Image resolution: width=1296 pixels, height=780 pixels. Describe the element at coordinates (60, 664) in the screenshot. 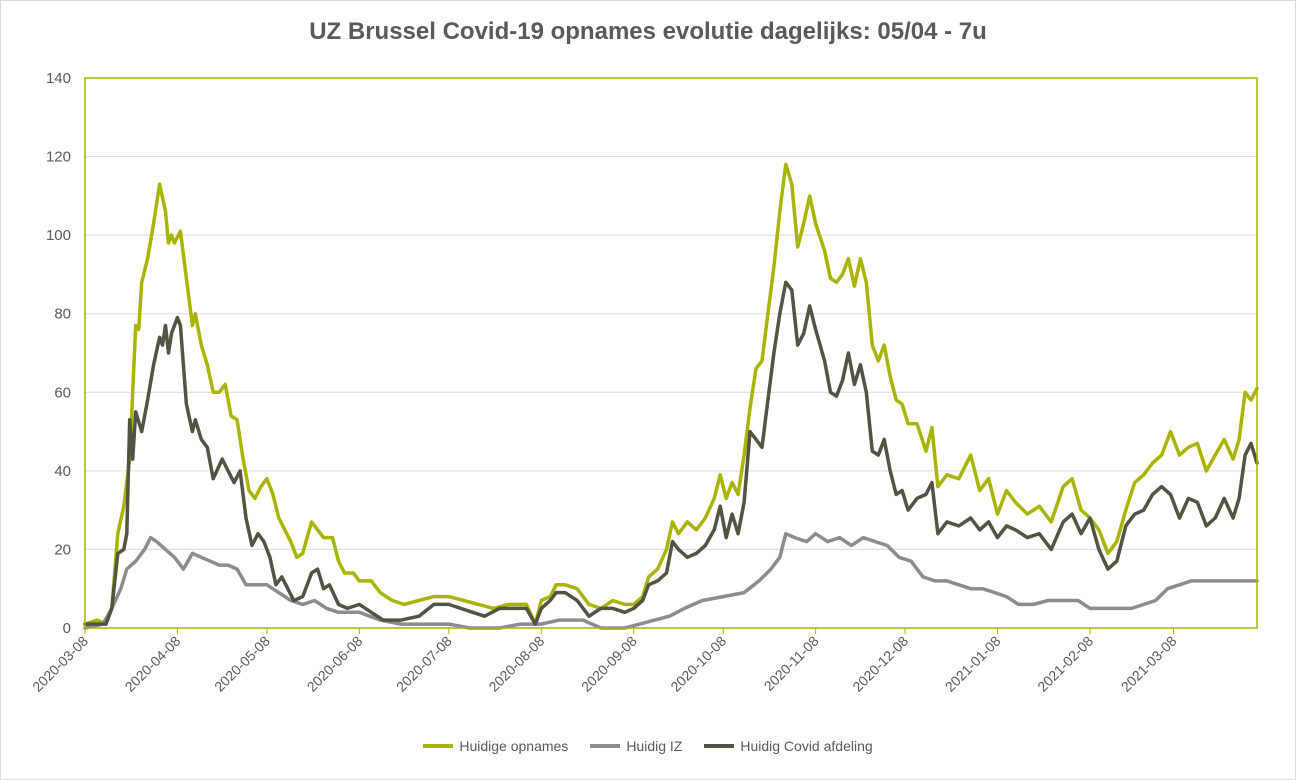

I see `x-tick-label: 2020-03-08` at that location.